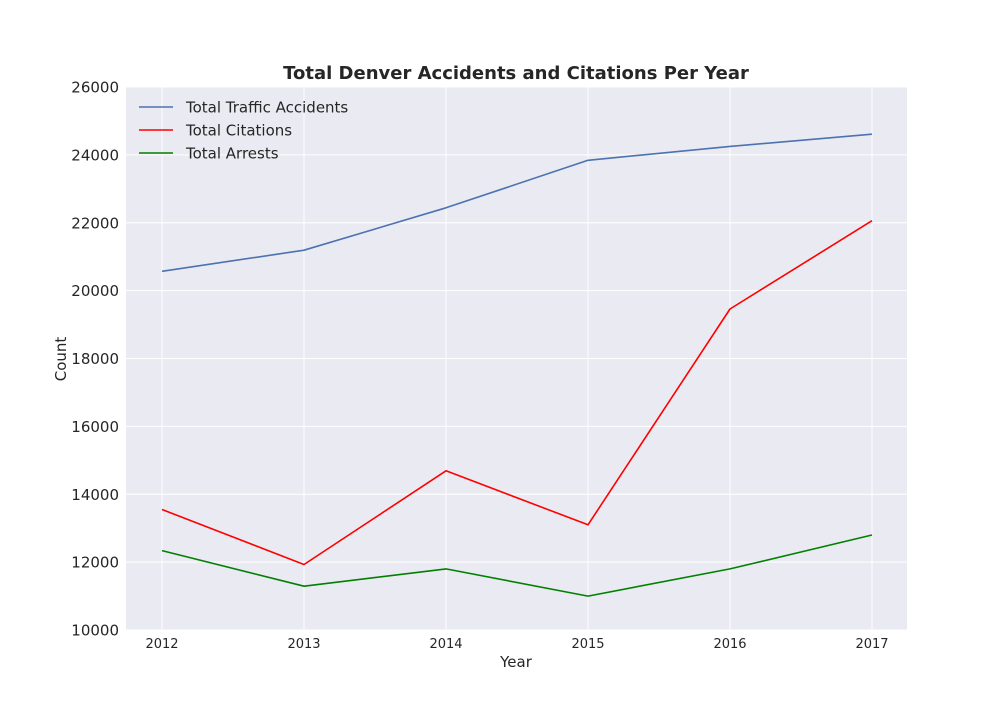 The height and width of the screenshot is (720, 1008). What do you see at coordinates (587, 644) in the screenshot?
I see `x-tick-label: 2015` at bounding box center [587, 644].